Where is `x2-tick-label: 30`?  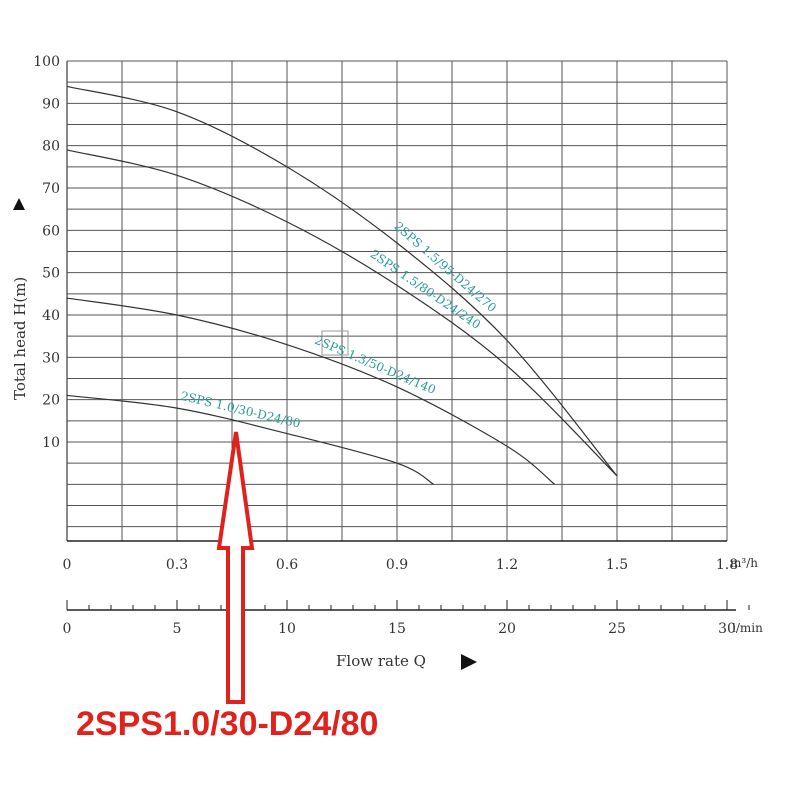
x2-tick-label: 30 is located at coordinates (727, 629).